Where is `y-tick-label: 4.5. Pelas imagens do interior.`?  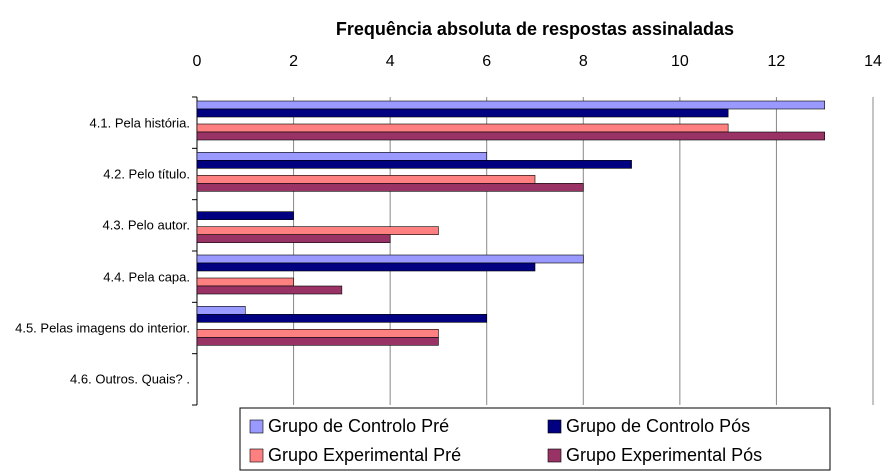
y-tick-label: 4.5. Pelas imagens do interior. is located at coordinates (102, 328).